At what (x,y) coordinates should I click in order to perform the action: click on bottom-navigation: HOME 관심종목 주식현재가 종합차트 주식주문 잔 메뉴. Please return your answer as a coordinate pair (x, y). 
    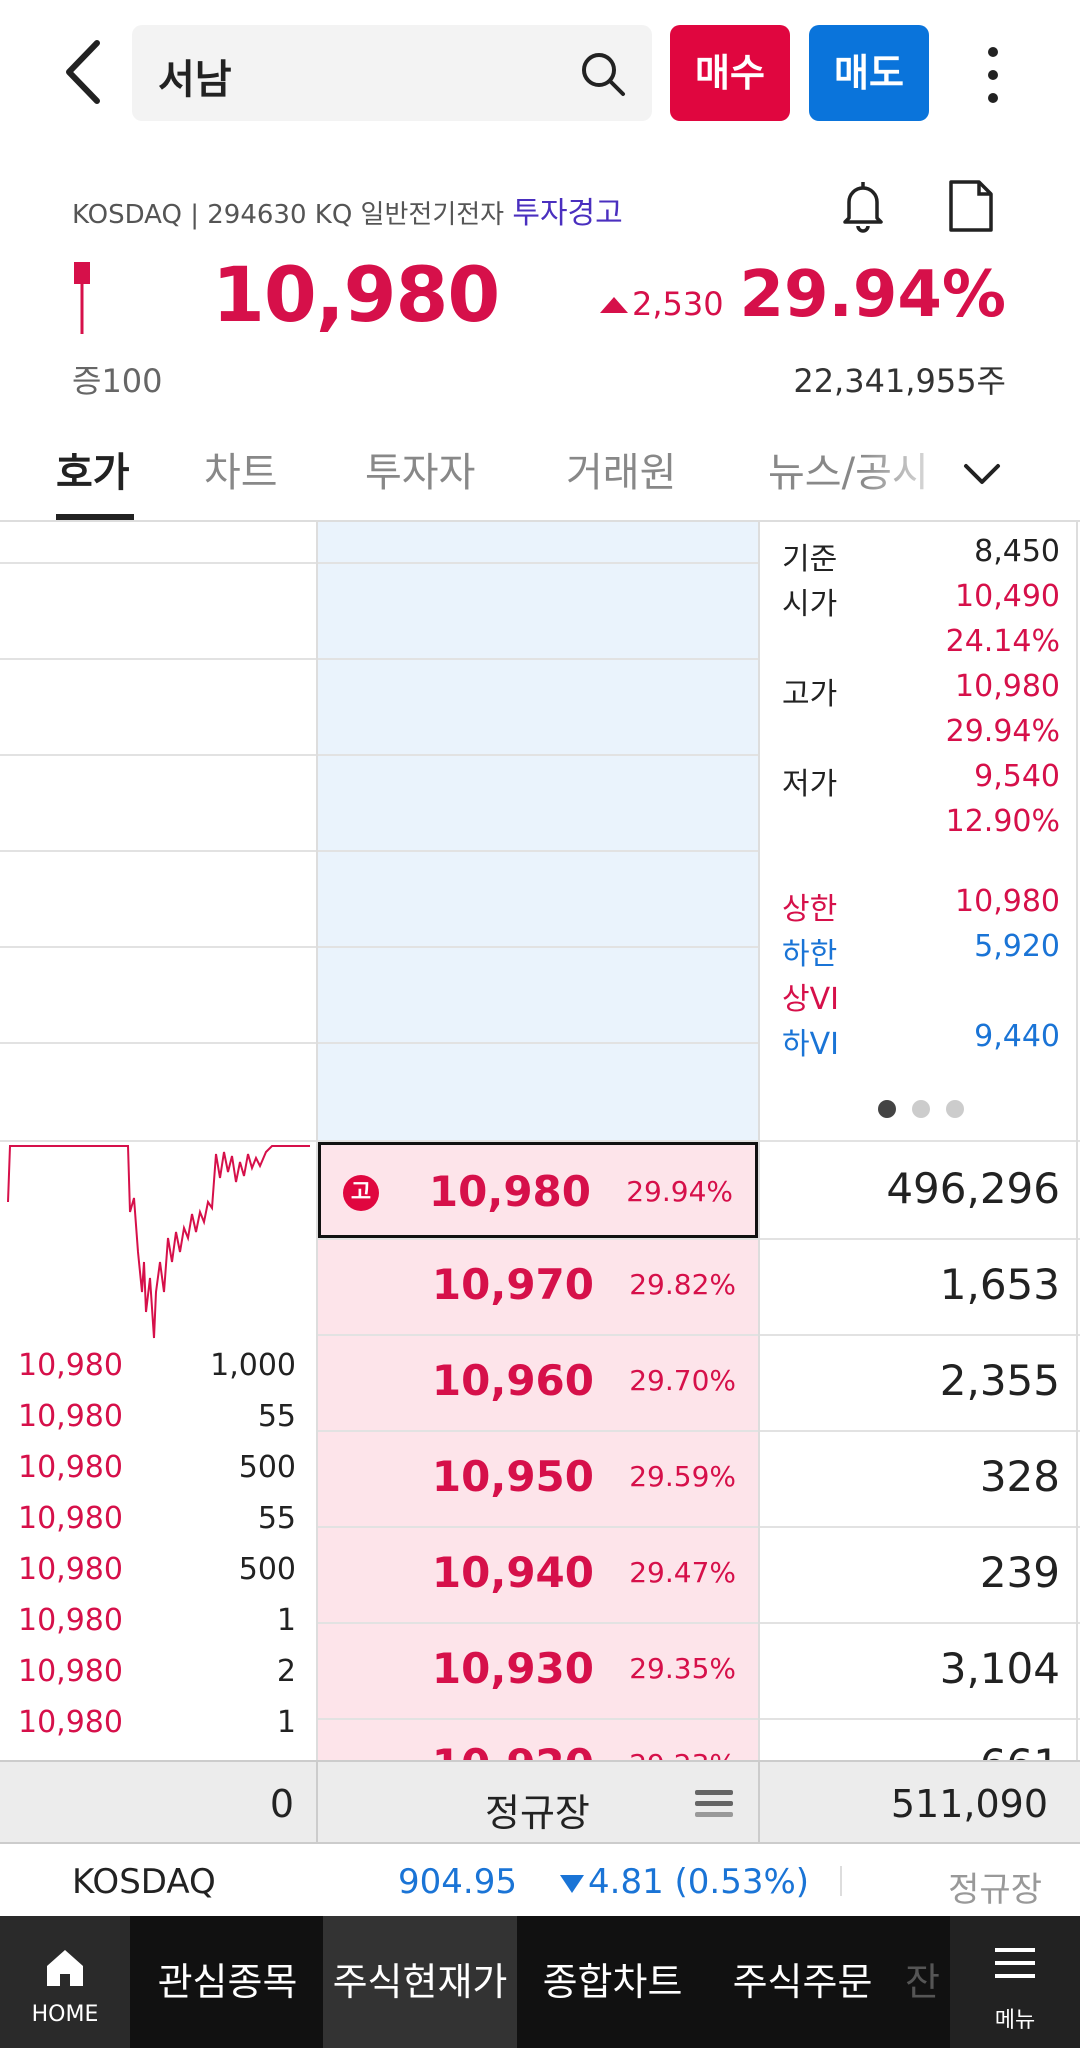
    Looking at the image, I should click on (540, 1982).